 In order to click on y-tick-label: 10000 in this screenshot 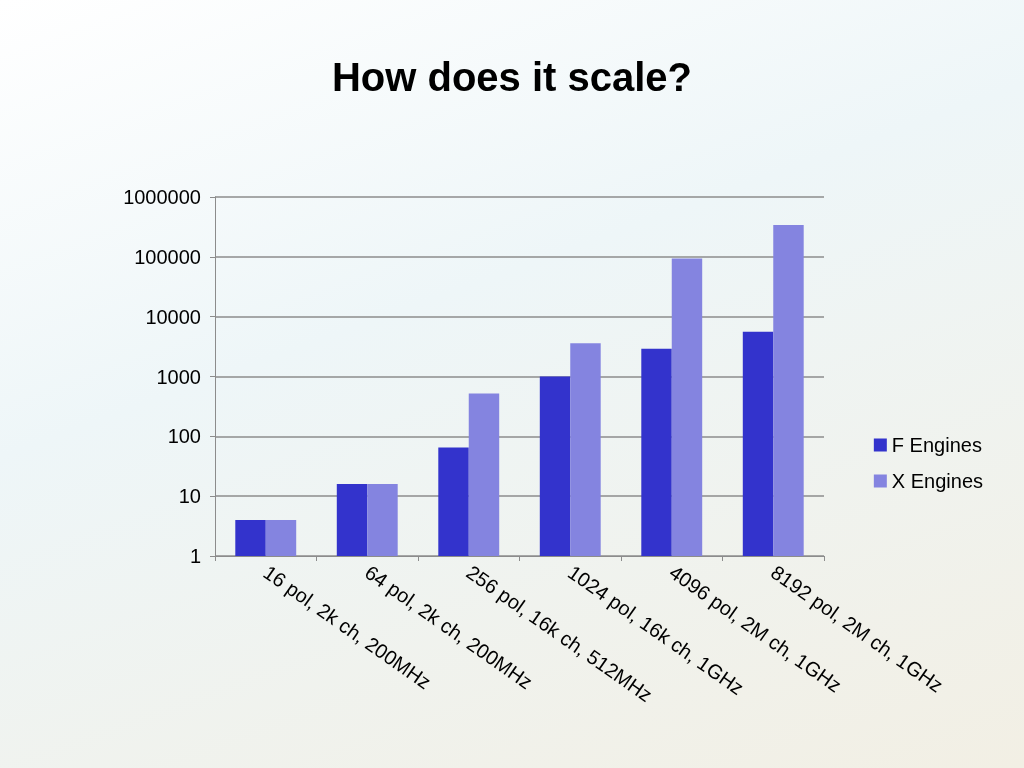, I will do `click(173, 316)`.